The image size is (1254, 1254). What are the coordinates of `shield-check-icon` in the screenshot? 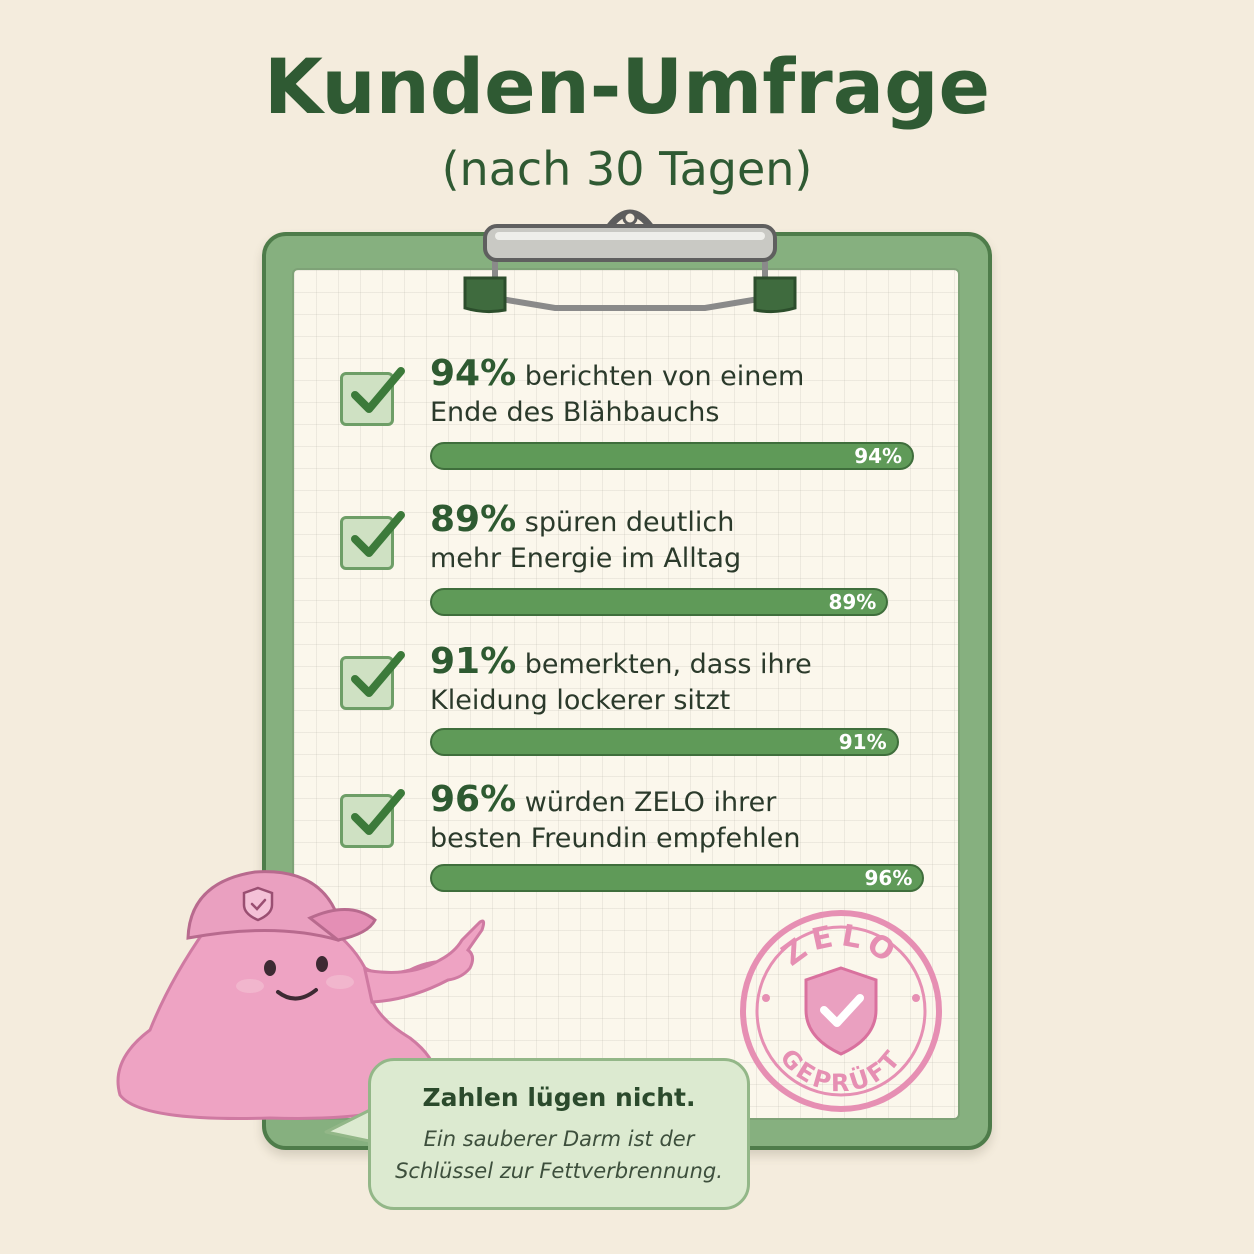 It's located at (841, 1011).